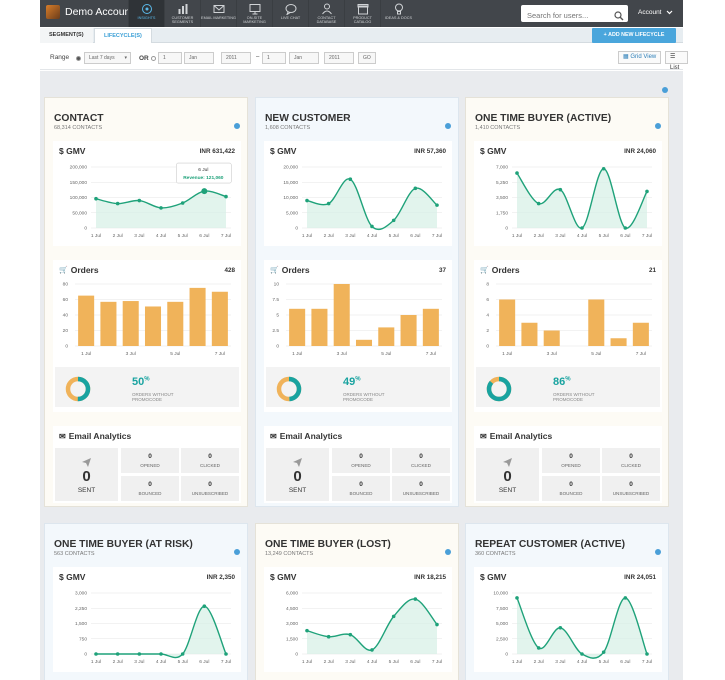 This screenshot has width=725, height=680. Describe the element at coordinates (655, 12) in the screenshot. I see `account-menu: Account` at that location.